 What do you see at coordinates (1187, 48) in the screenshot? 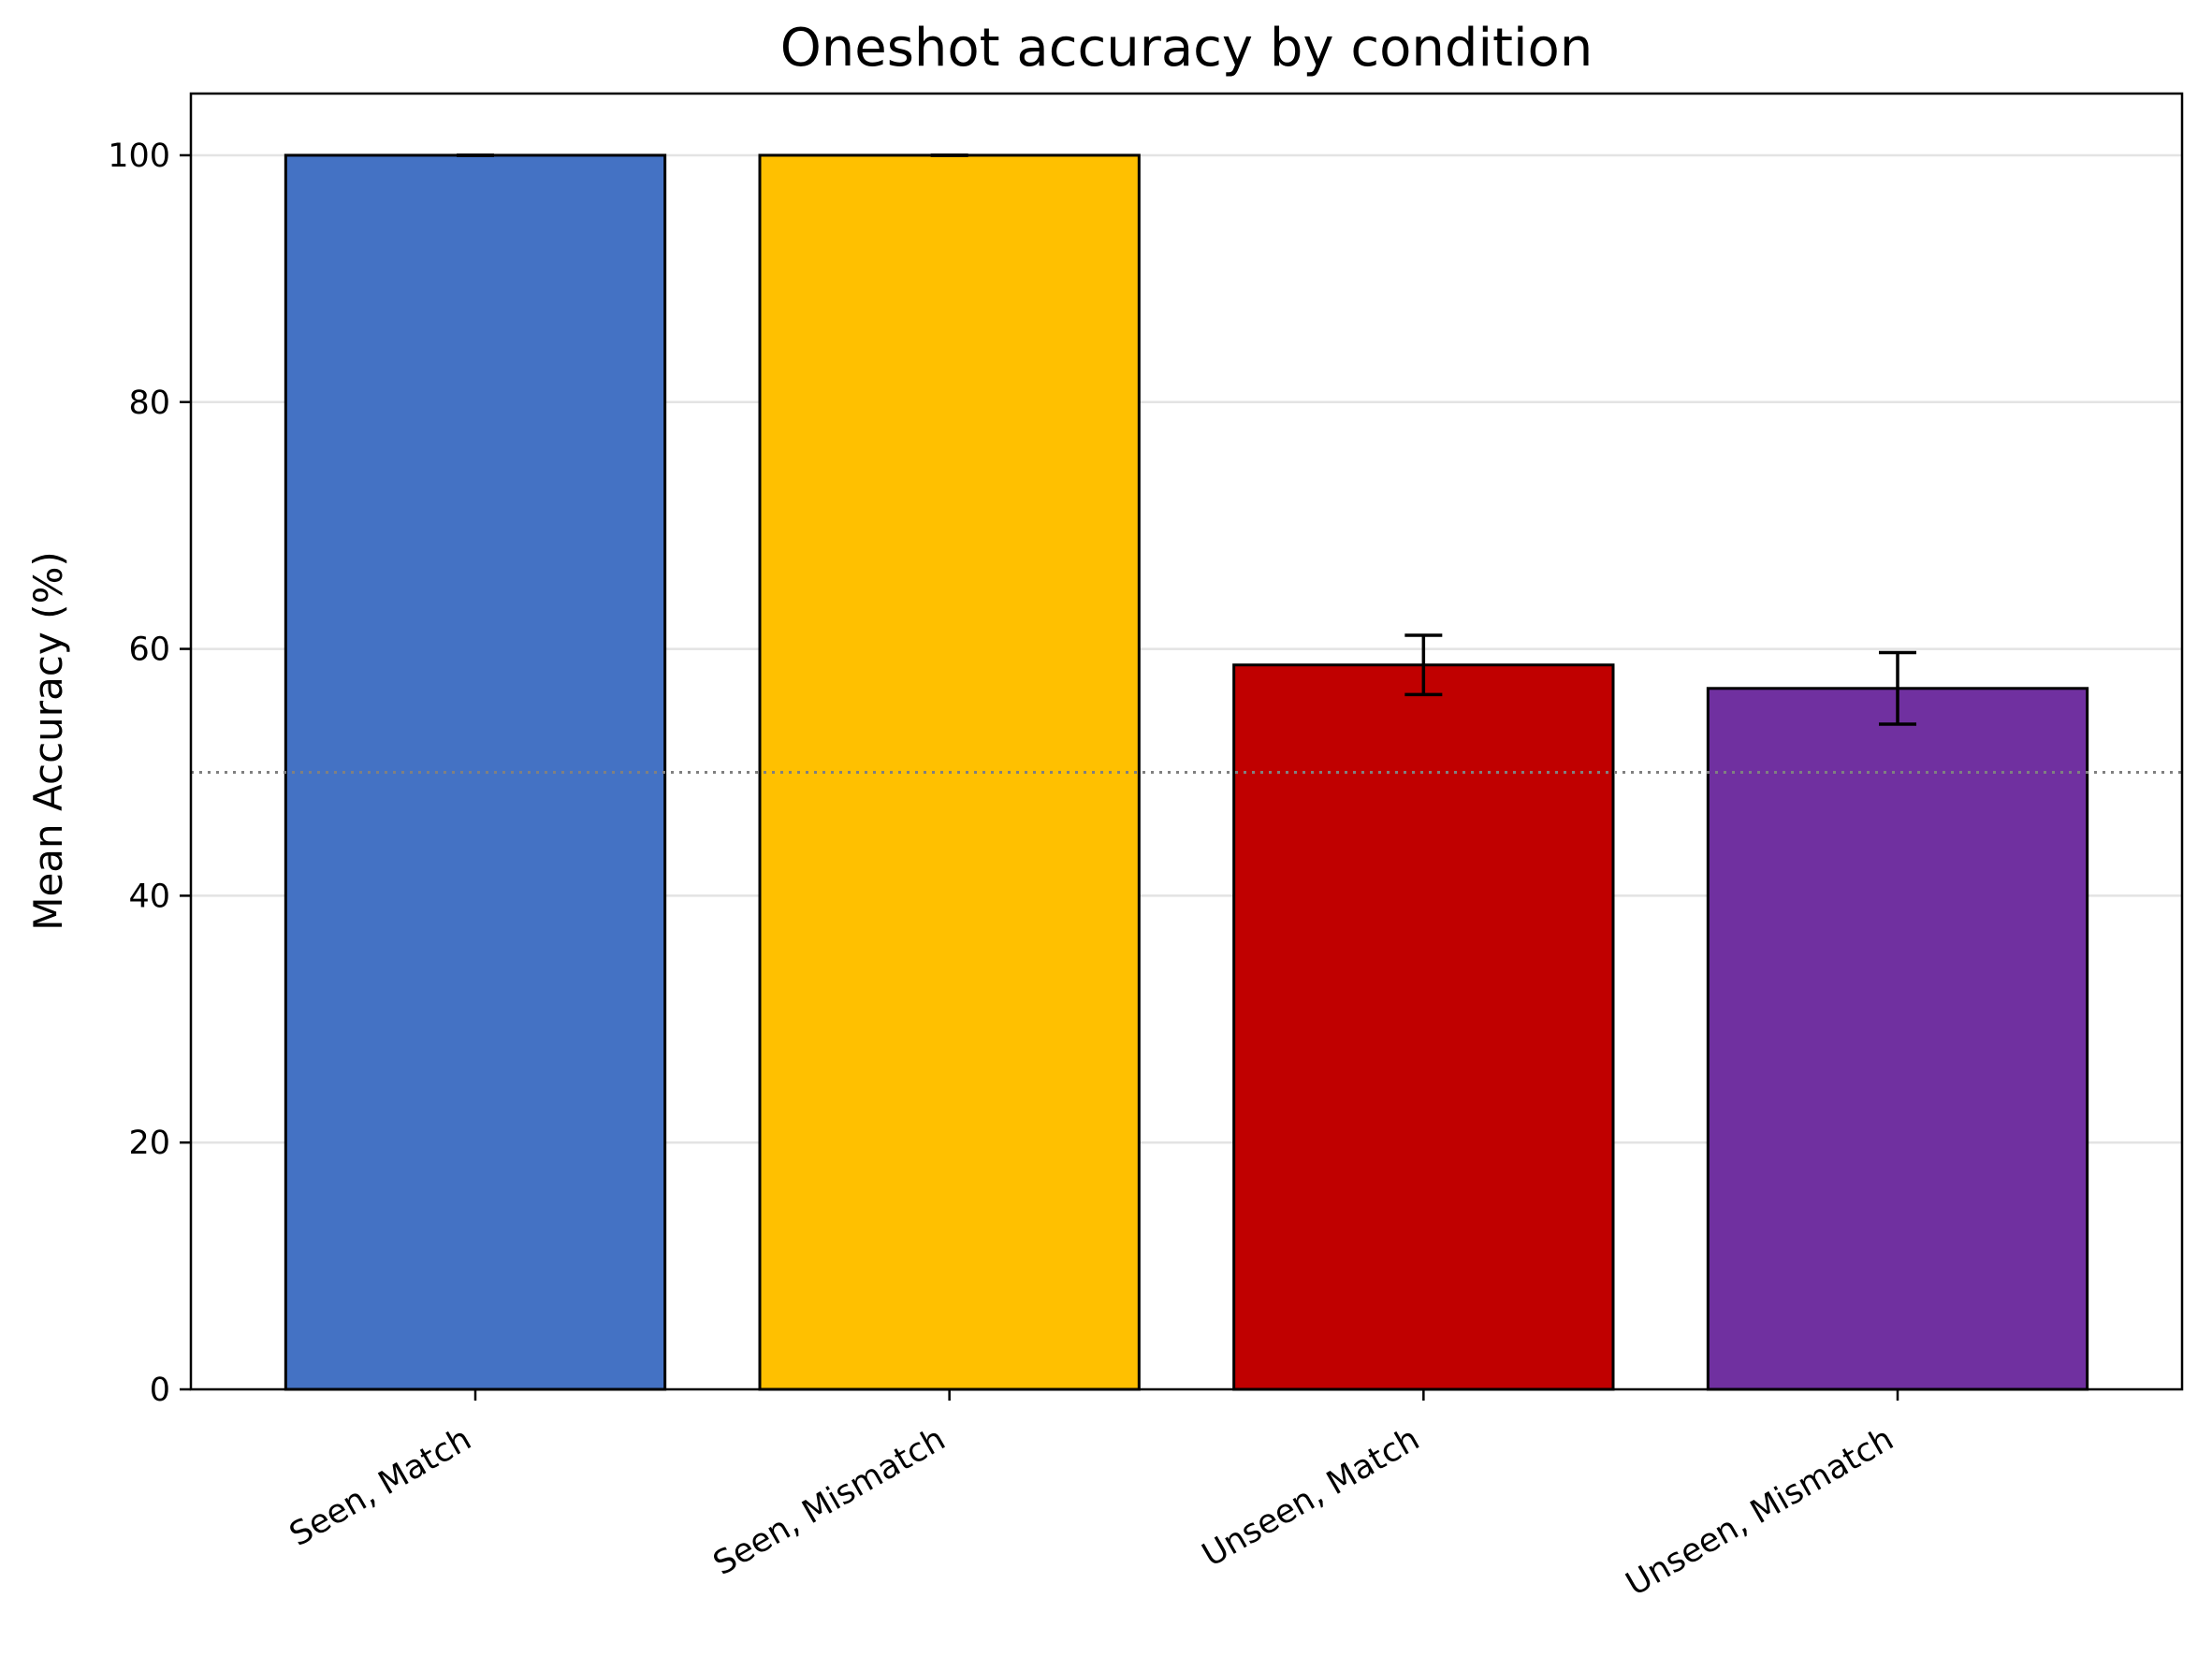
I see `chart-title: Oneshot accuracy by condition` at bounding box center [1187, 48].